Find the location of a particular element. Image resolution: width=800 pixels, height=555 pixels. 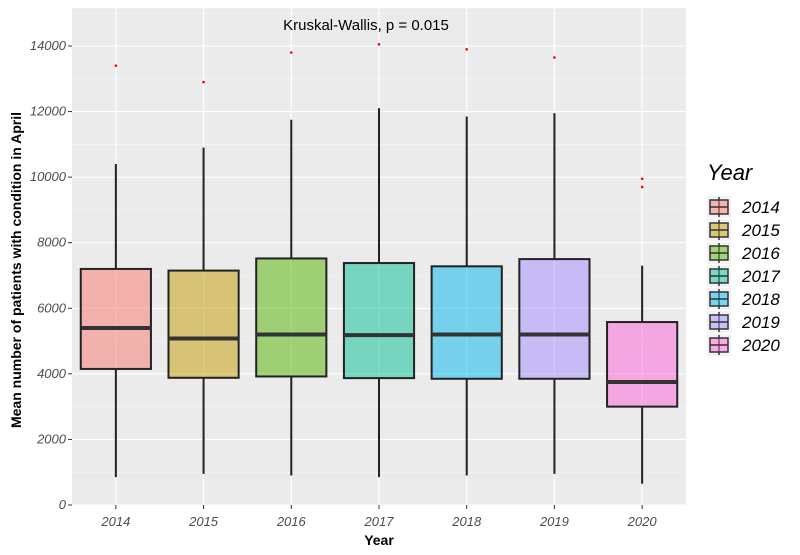

x-axis: 2014 2015 2016 2017 2018 2019 2020 is located at coordinates (378, 517).